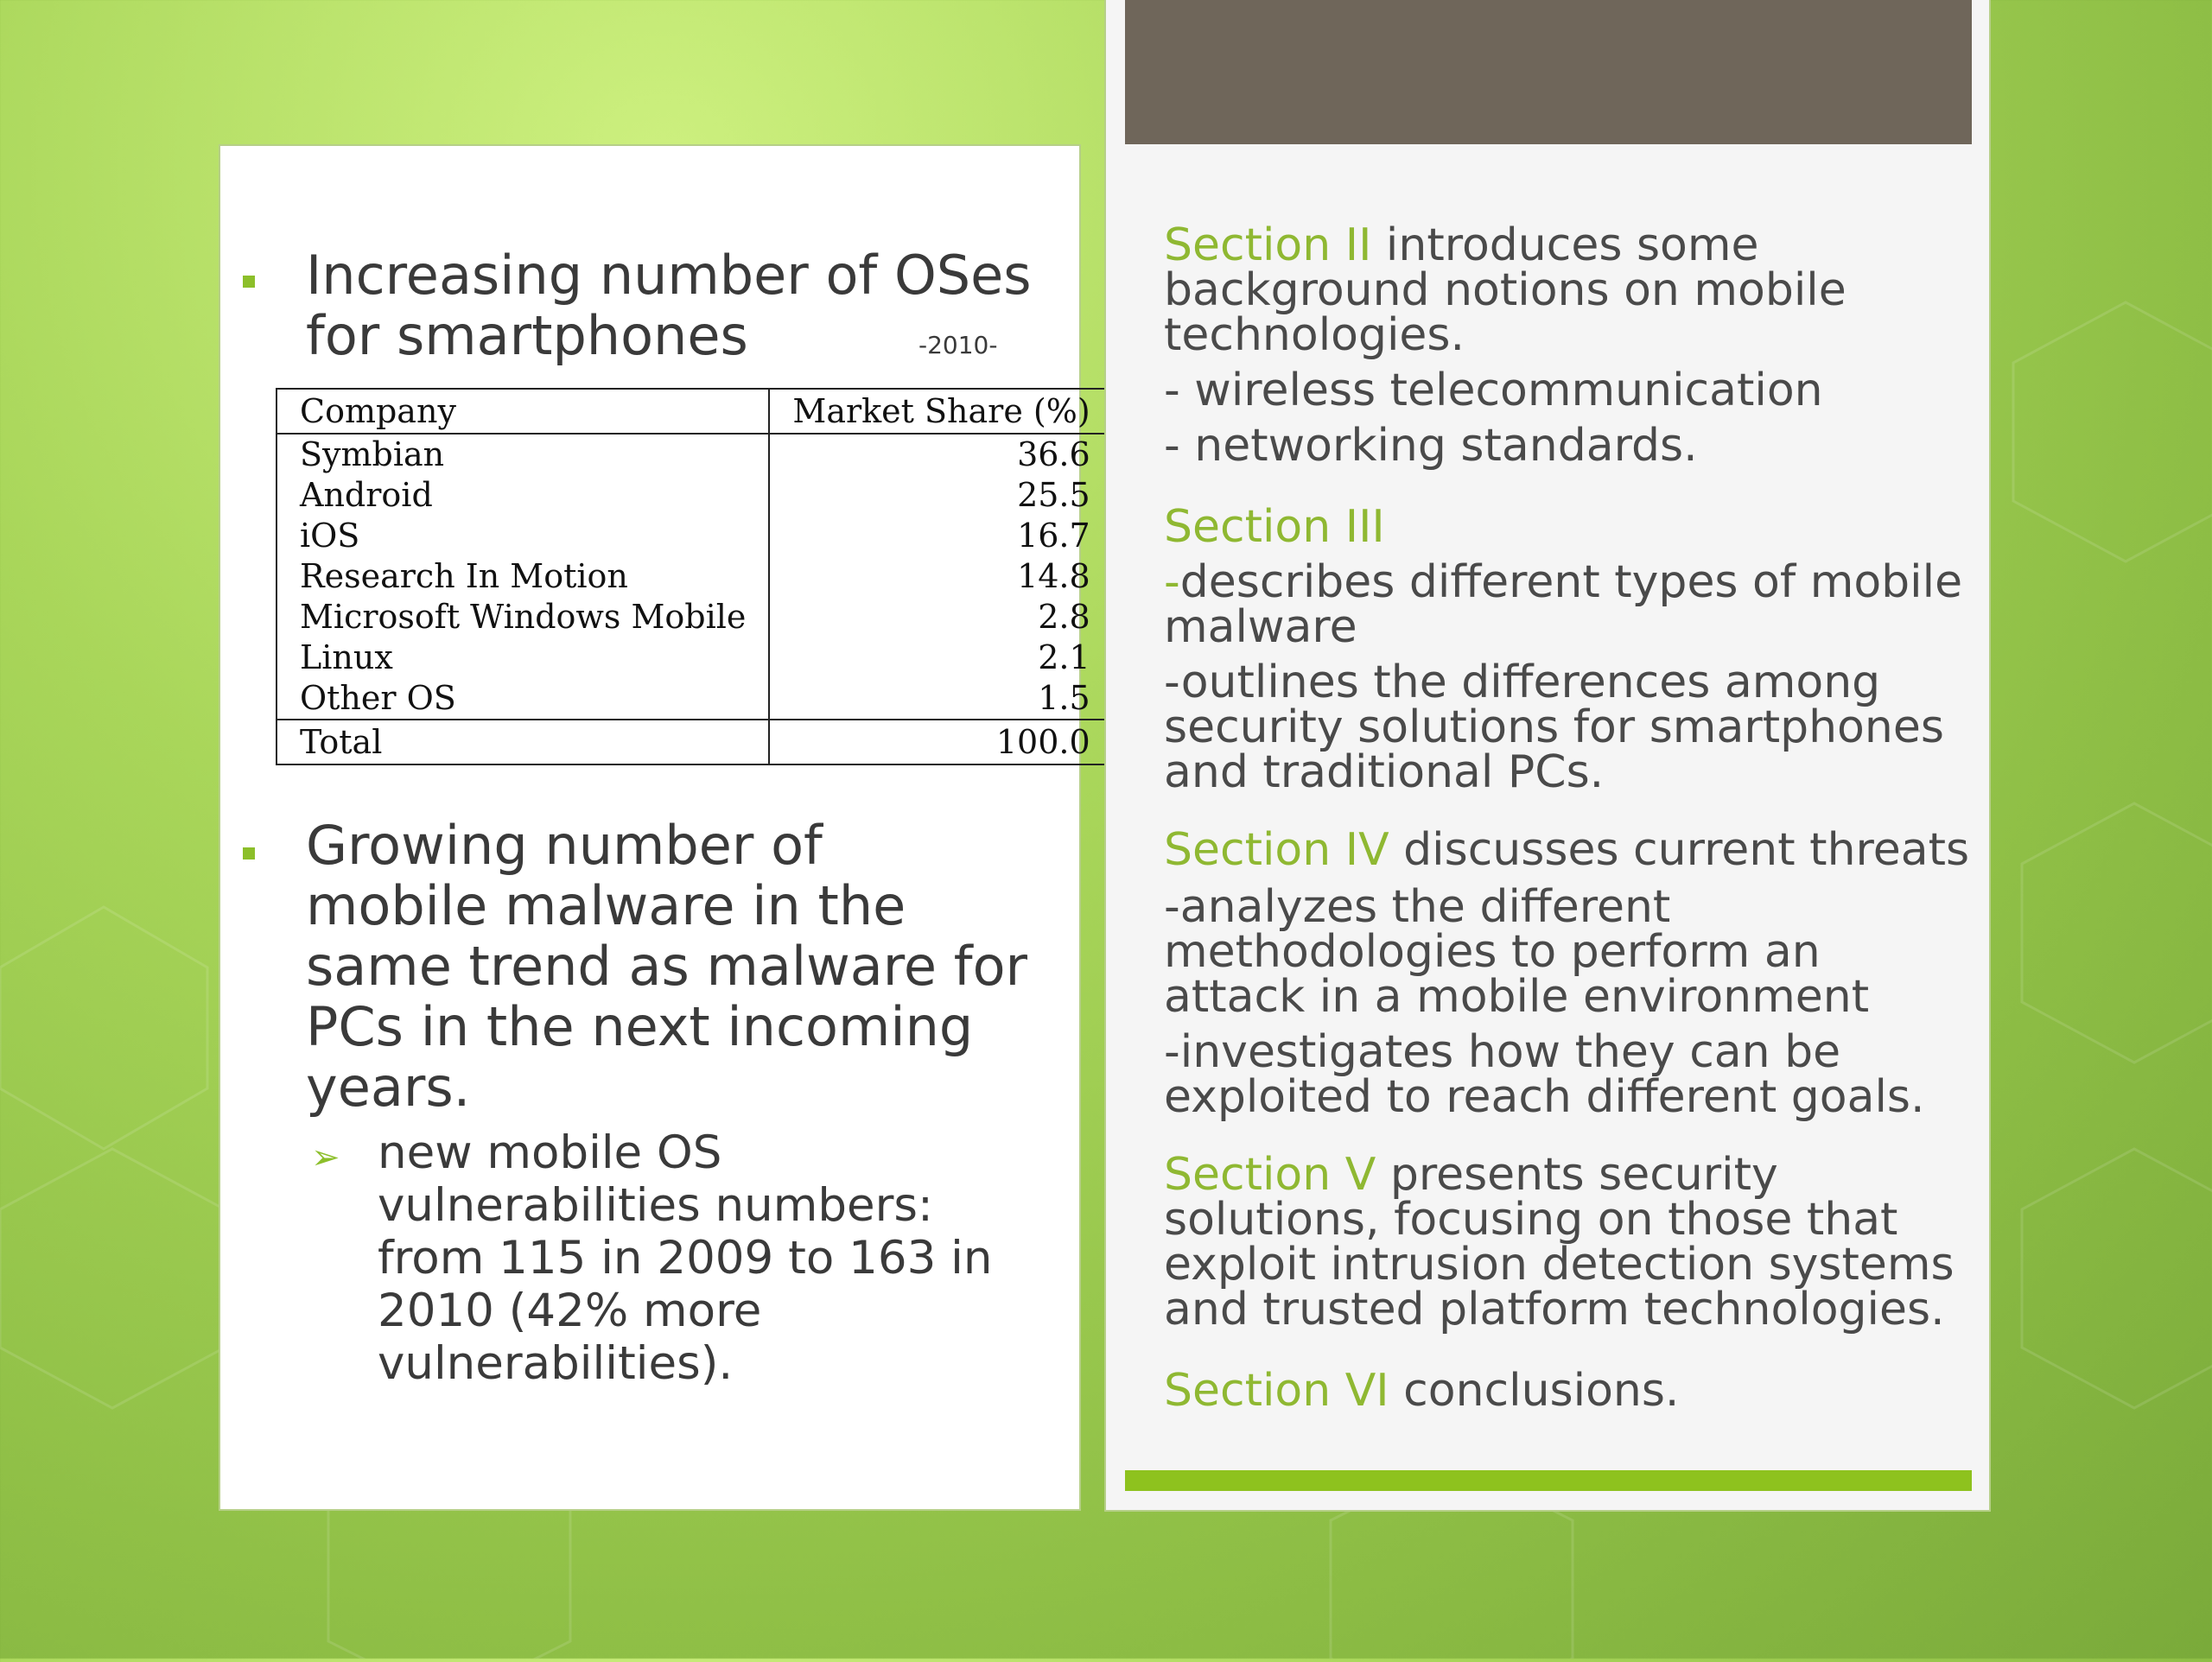  What do you see at coordinates (1064, 657) in the screenshot?
I see `share-cell: 2.1` at bounding box center [1064, 657].